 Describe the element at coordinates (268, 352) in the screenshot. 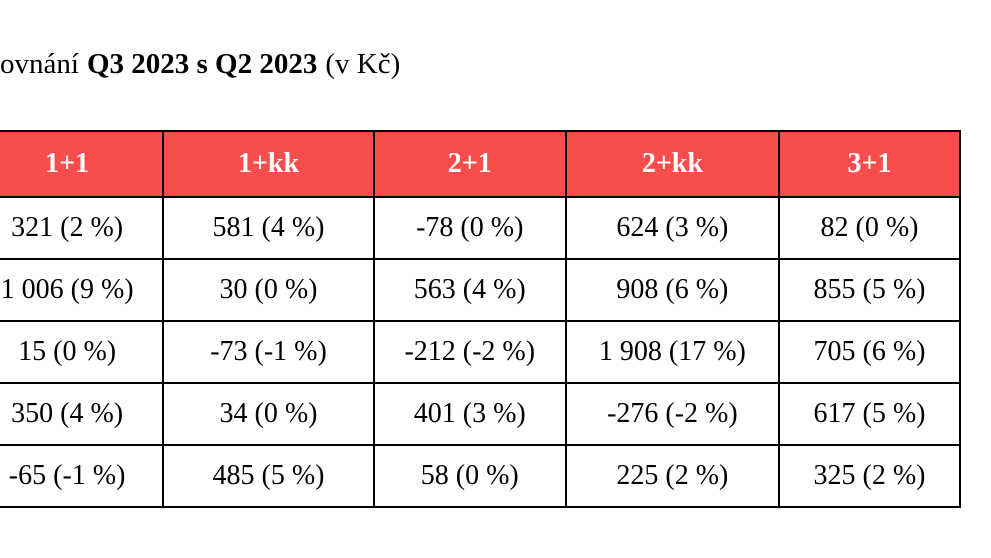

I see `table-cell: -73 (-1 %)` at that location.